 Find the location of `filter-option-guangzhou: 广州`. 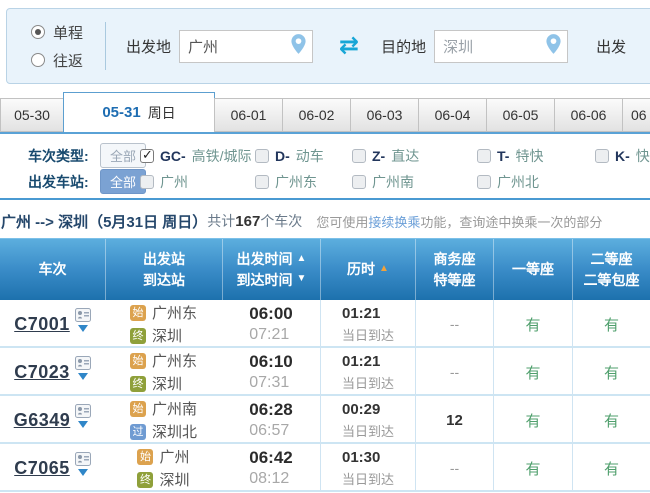

filter-option-guangzhou: 广州 is located at coordinates (164, 182).